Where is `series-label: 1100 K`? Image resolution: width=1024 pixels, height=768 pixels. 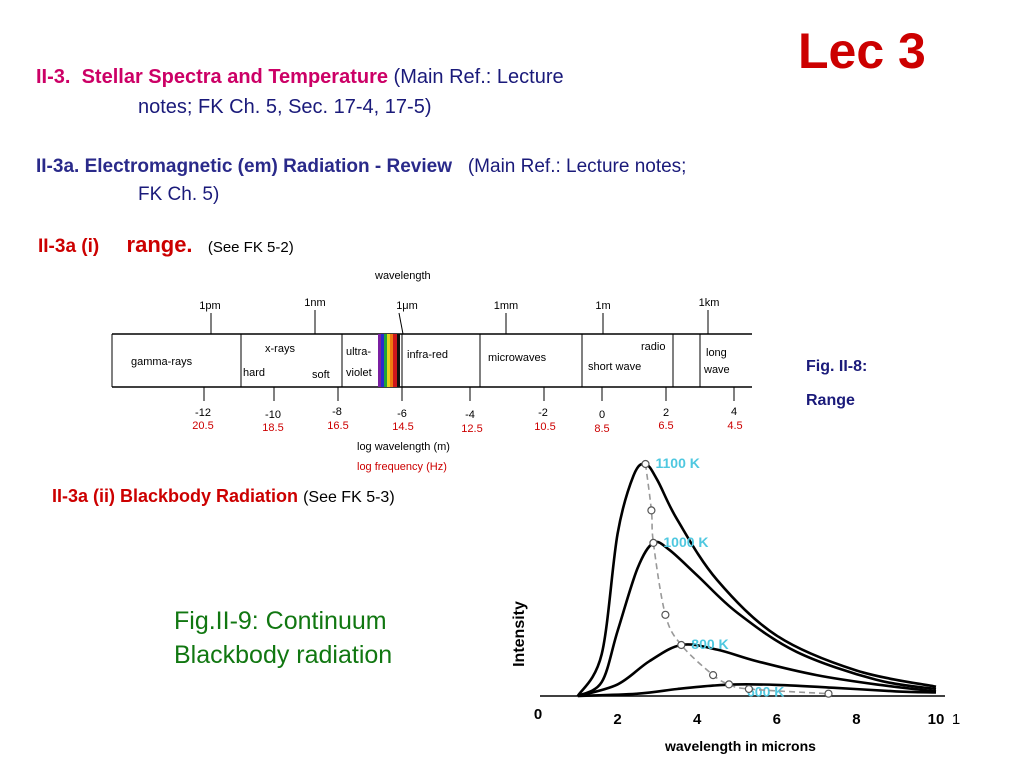 series-label: 1100 K is located at coordinates (678, 463).